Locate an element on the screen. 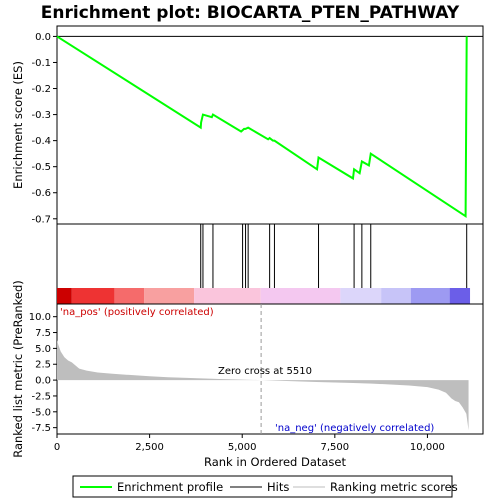 The height and width of the screenshot is (500, 500). x-axis-ticks: 0 2,500 5,000 7,500 10,000 is located at coordinates (249, 443).